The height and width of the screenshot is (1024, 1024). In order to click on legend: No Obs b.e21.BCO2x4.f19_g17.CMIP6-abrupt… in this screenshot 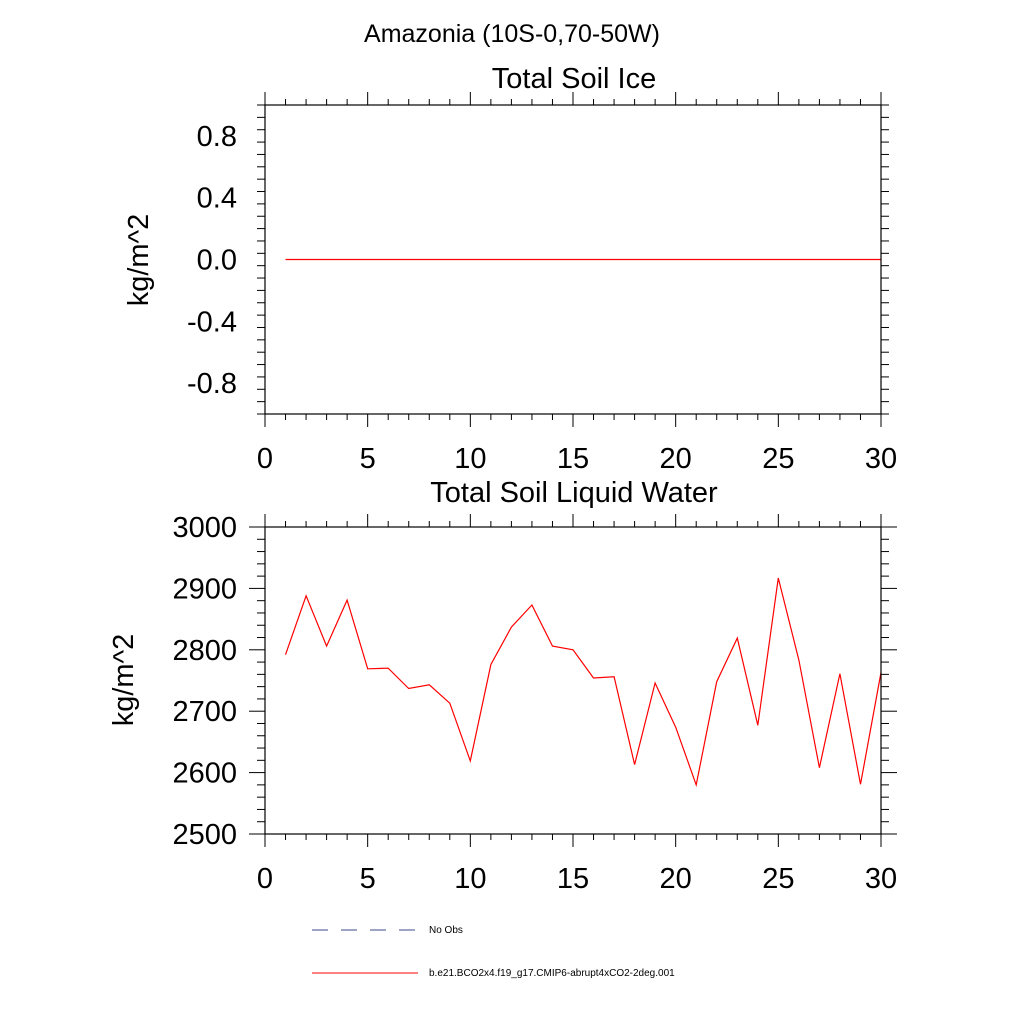, I will do `click(493, 952)`.